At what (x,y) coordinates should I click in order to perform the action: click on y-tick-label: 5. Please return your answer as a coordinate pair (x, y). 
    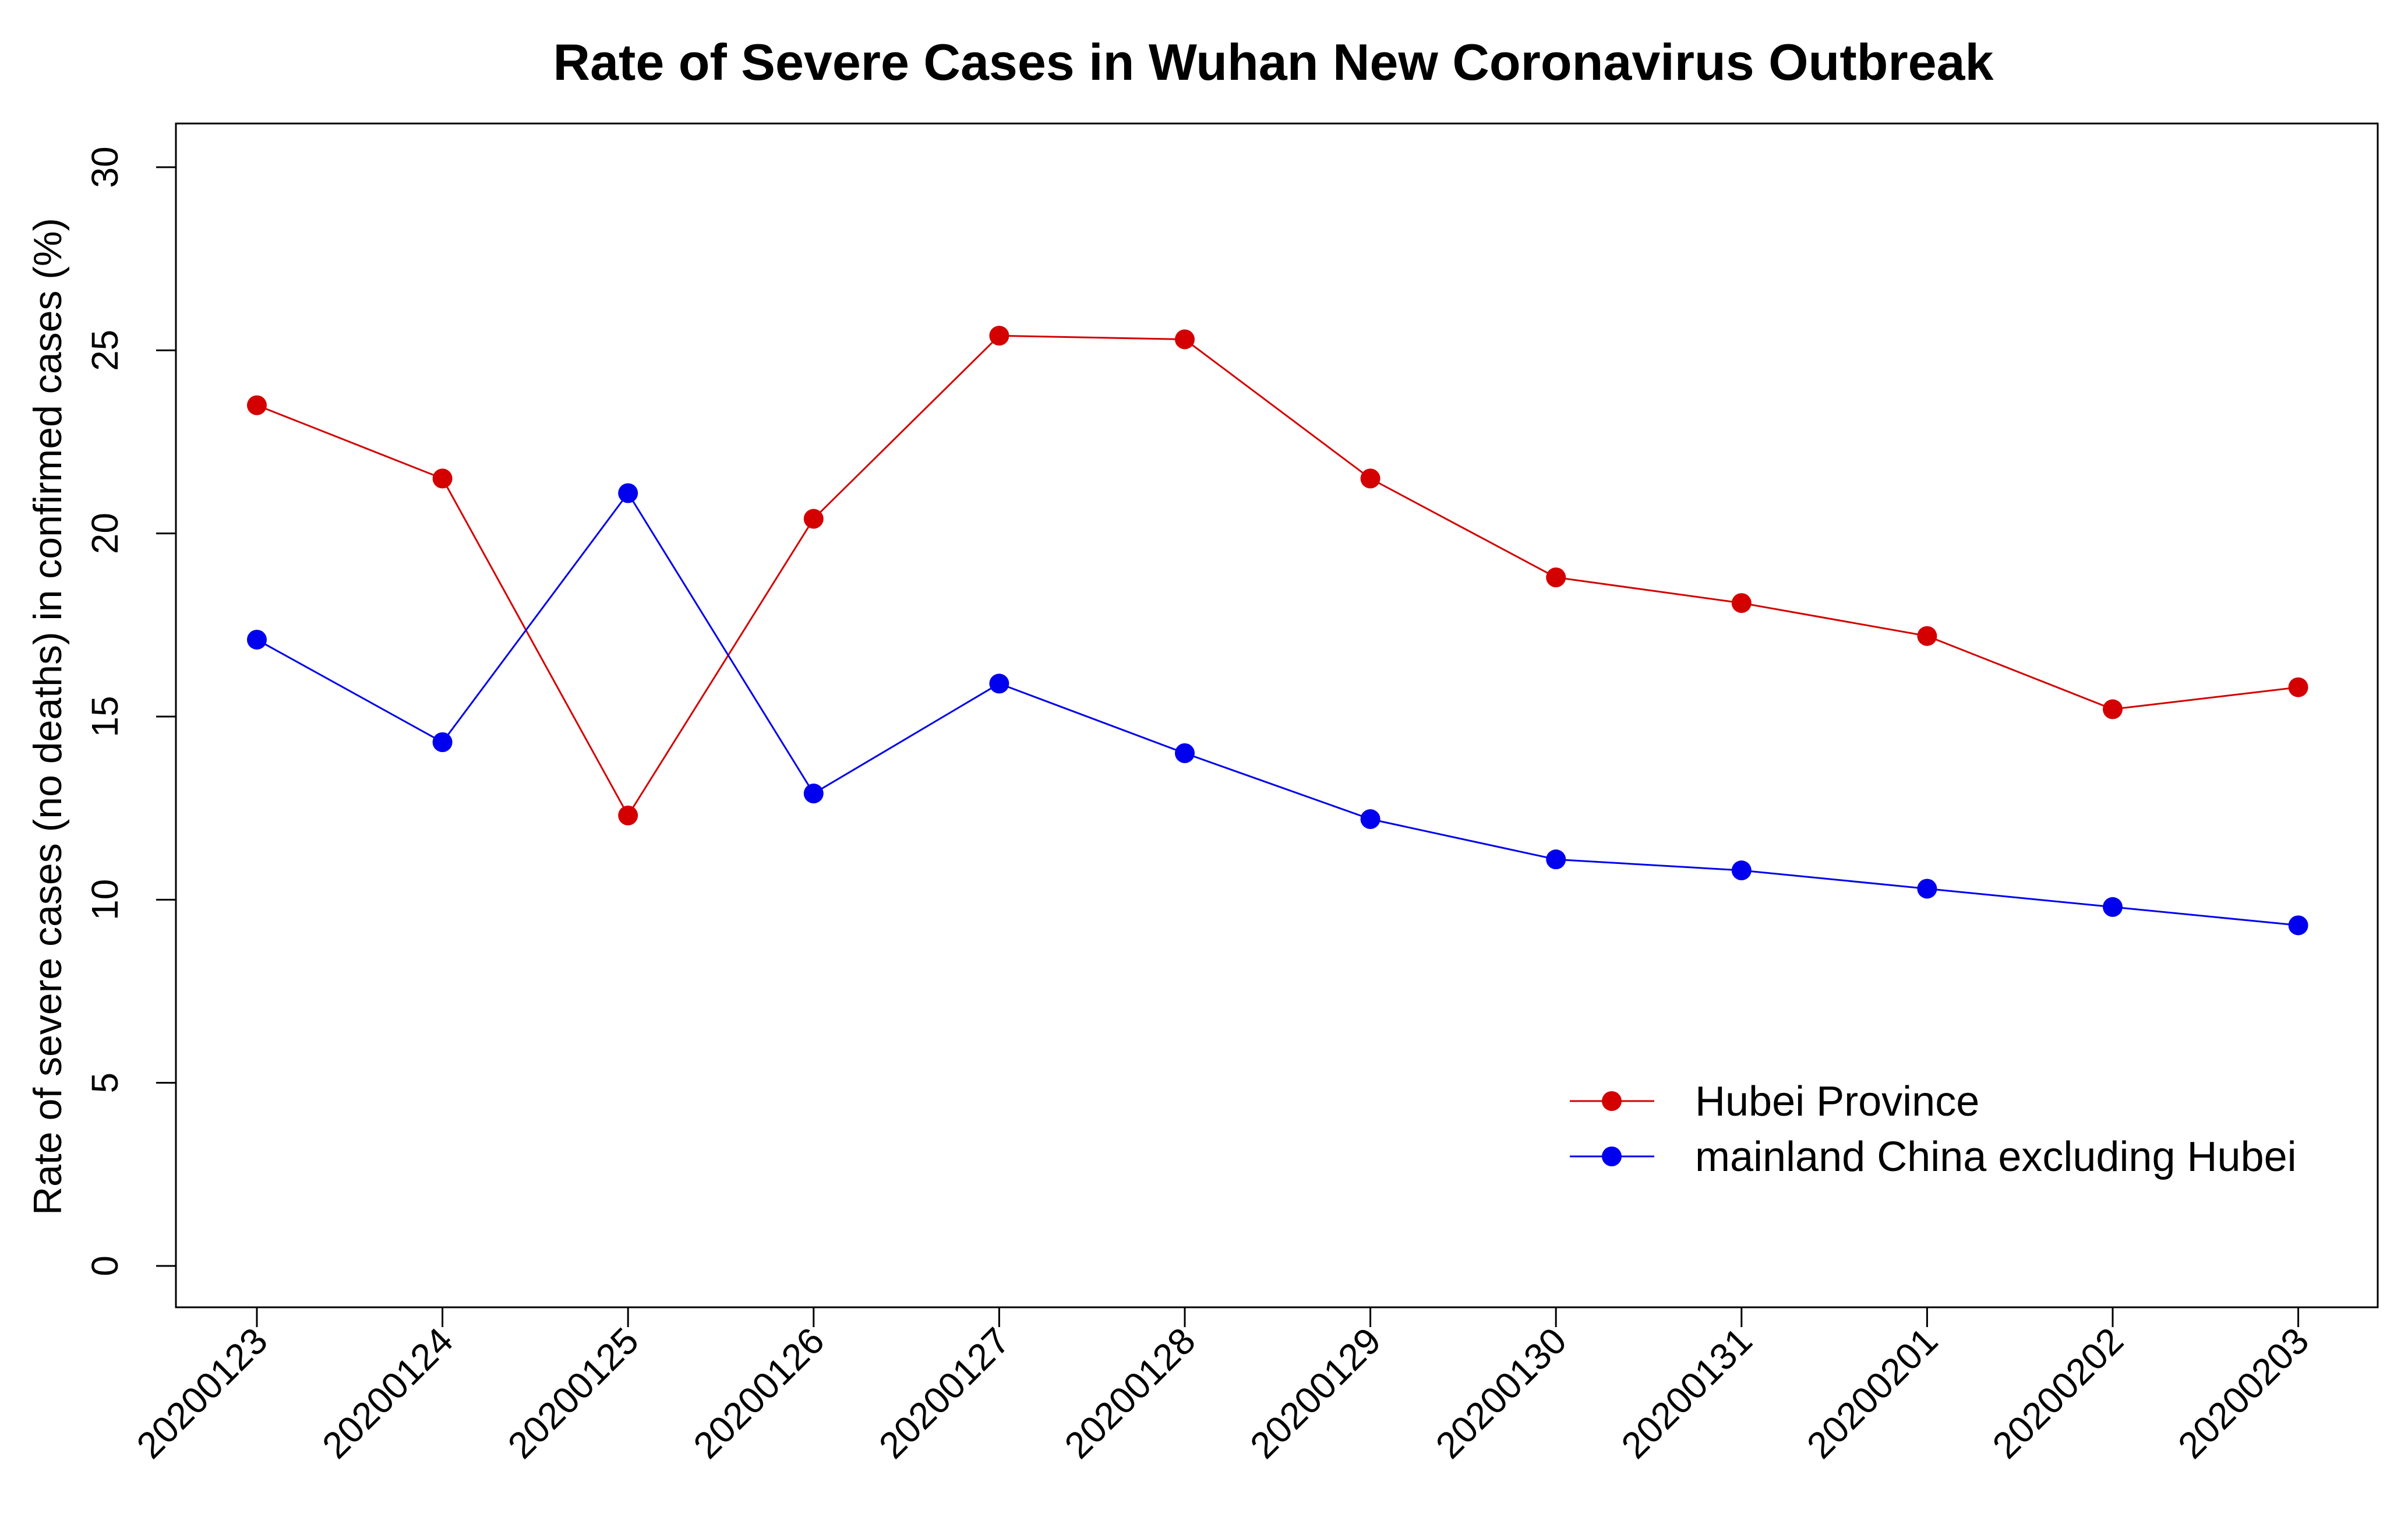
    Looking at the image, I should click on (105, 1083).